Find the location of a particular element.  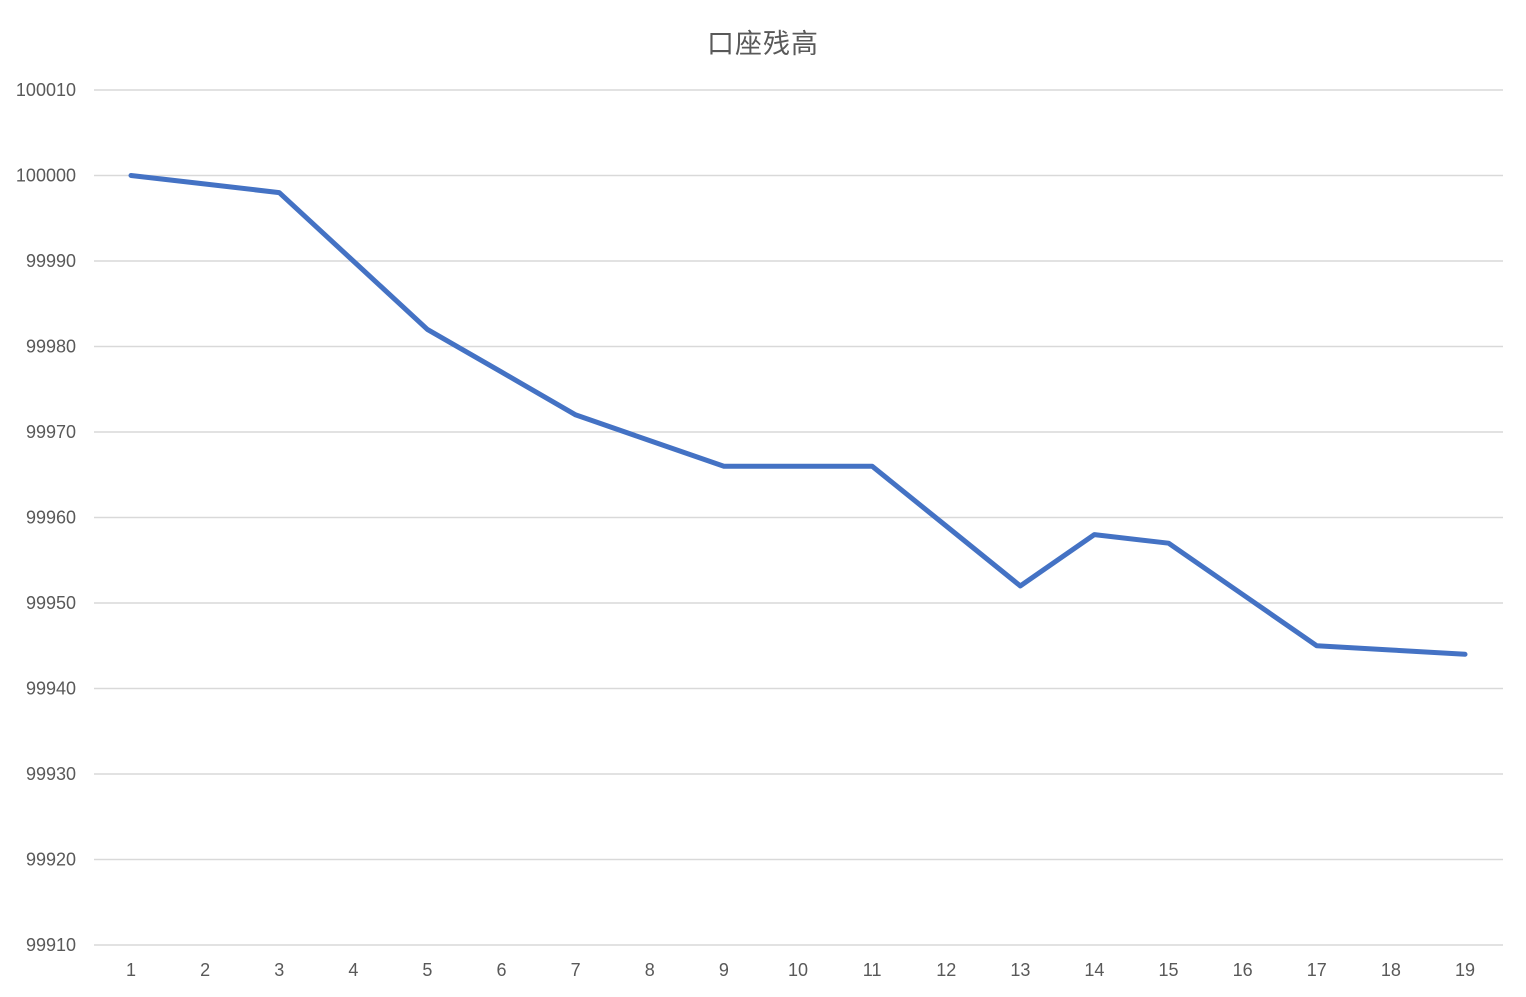

y-tick-label: 99930 is located at coordinates (51, 774).